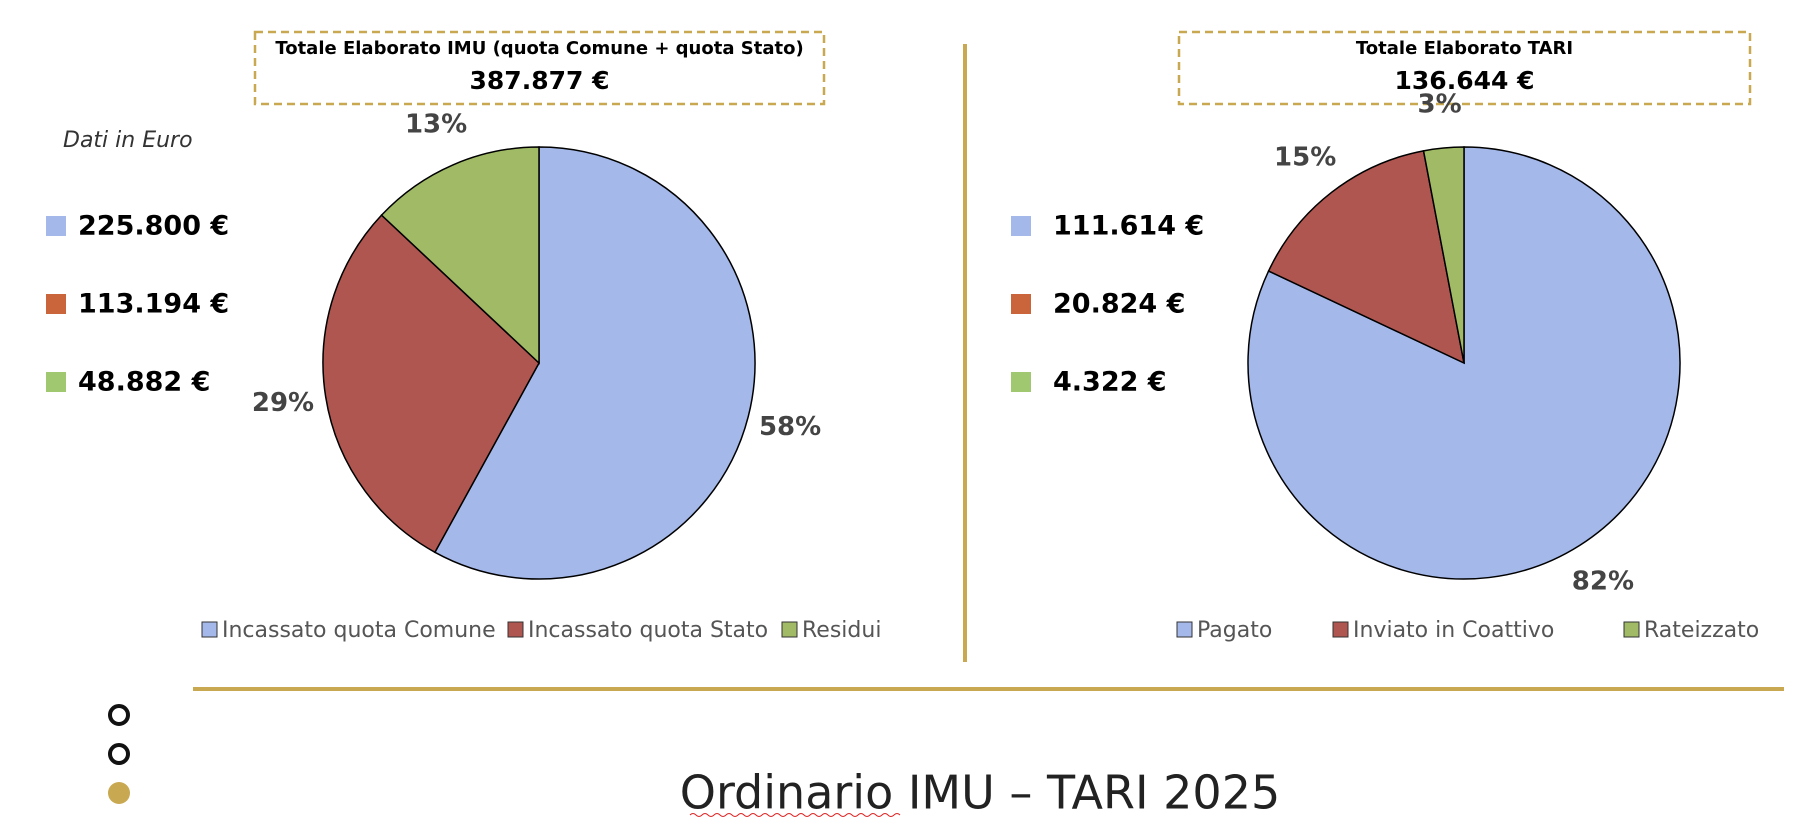 The image size is (1800, 834). Describe the element at coordinates (128, 140) in the screenshot. I see `annotation: Dati in Euro` at that location.